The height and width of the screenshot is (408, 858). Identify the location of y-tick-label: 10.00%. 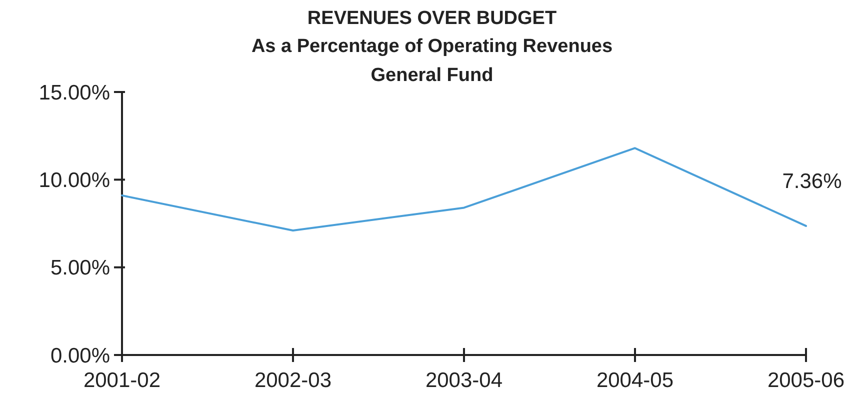
(74, 180).